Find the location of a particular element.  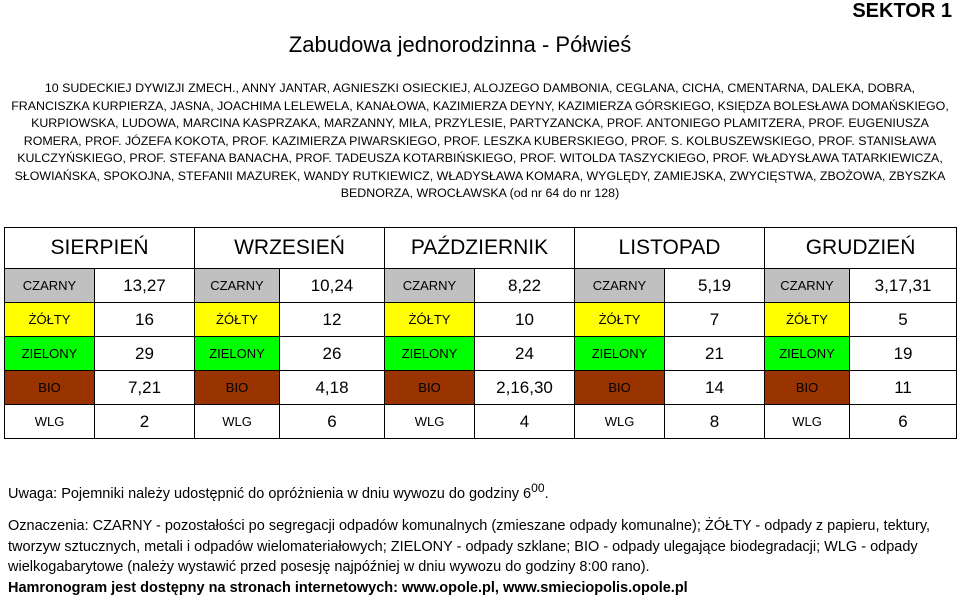

uwaga-end: . is located at coordinates (546, 493).